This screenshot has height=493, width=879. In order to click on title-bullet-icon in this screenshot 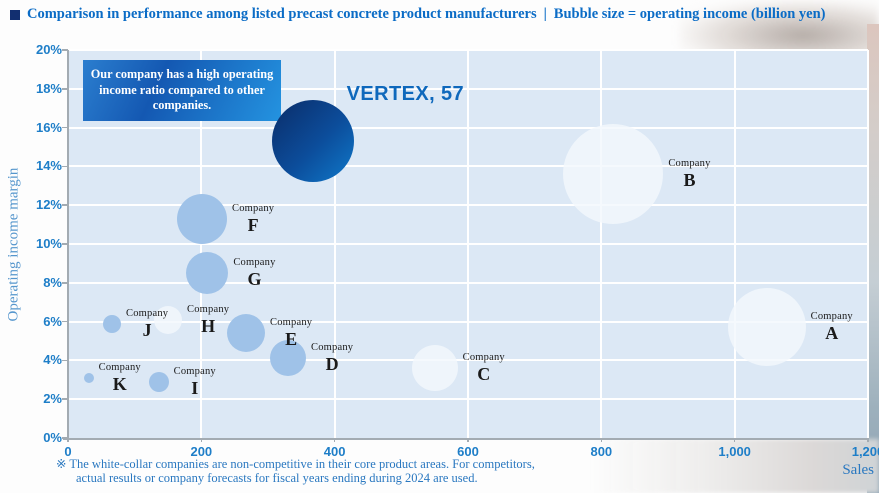, I will do `click(15, 14)`.